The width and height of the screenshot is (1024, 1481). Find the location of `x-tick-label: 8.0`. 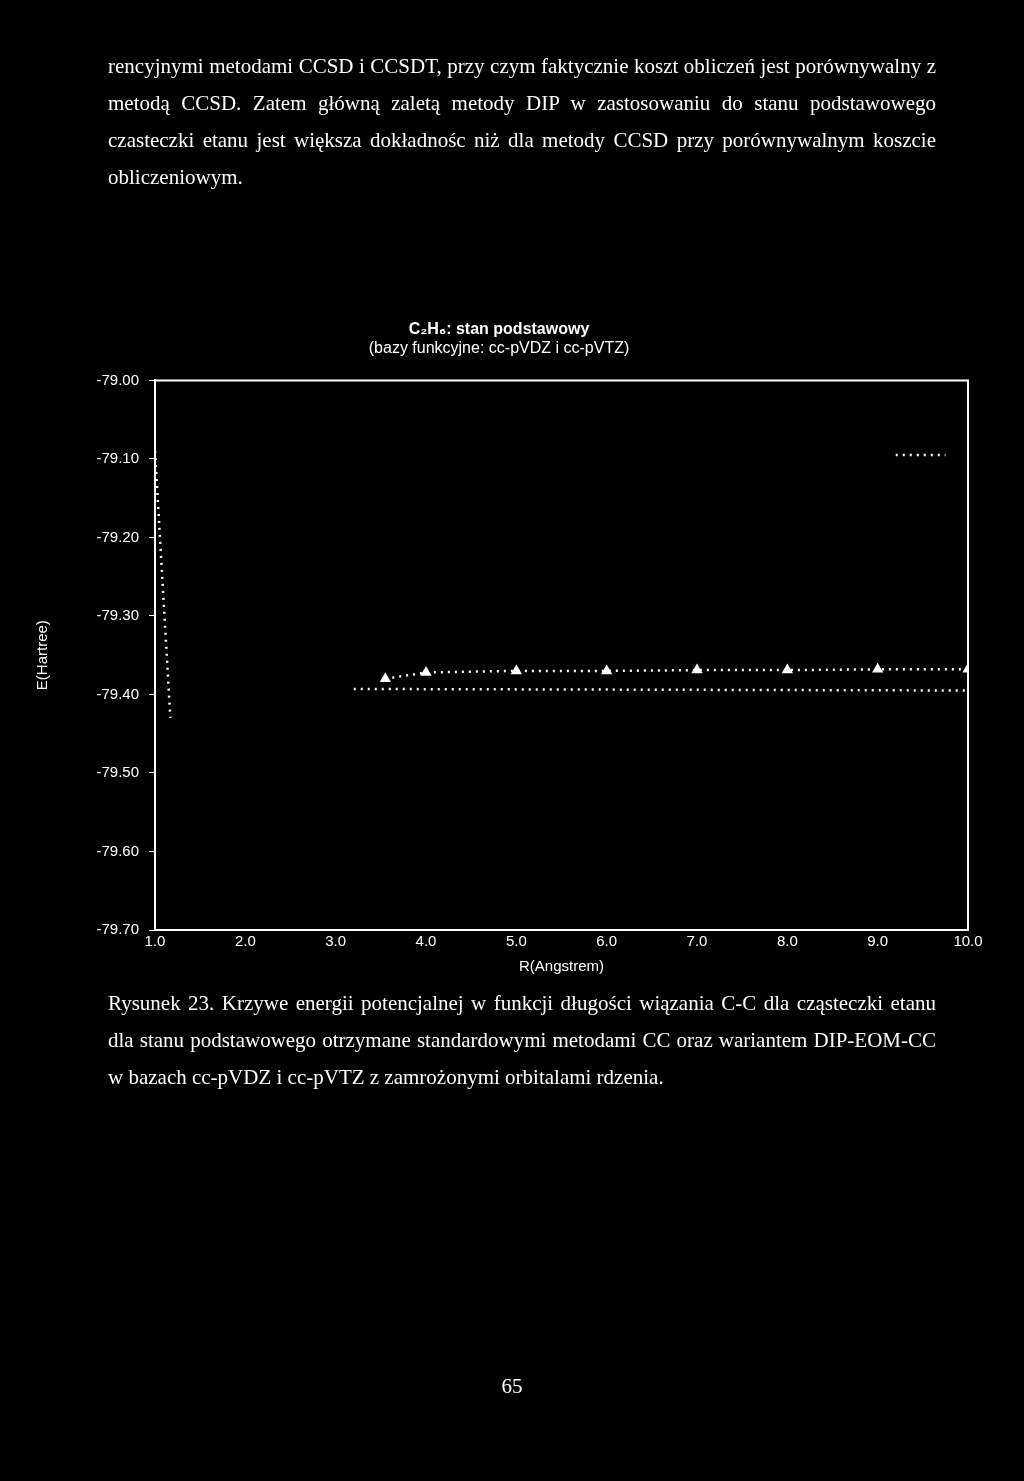

x-tick-label: 8.0 is located at coordinates (787, 941).